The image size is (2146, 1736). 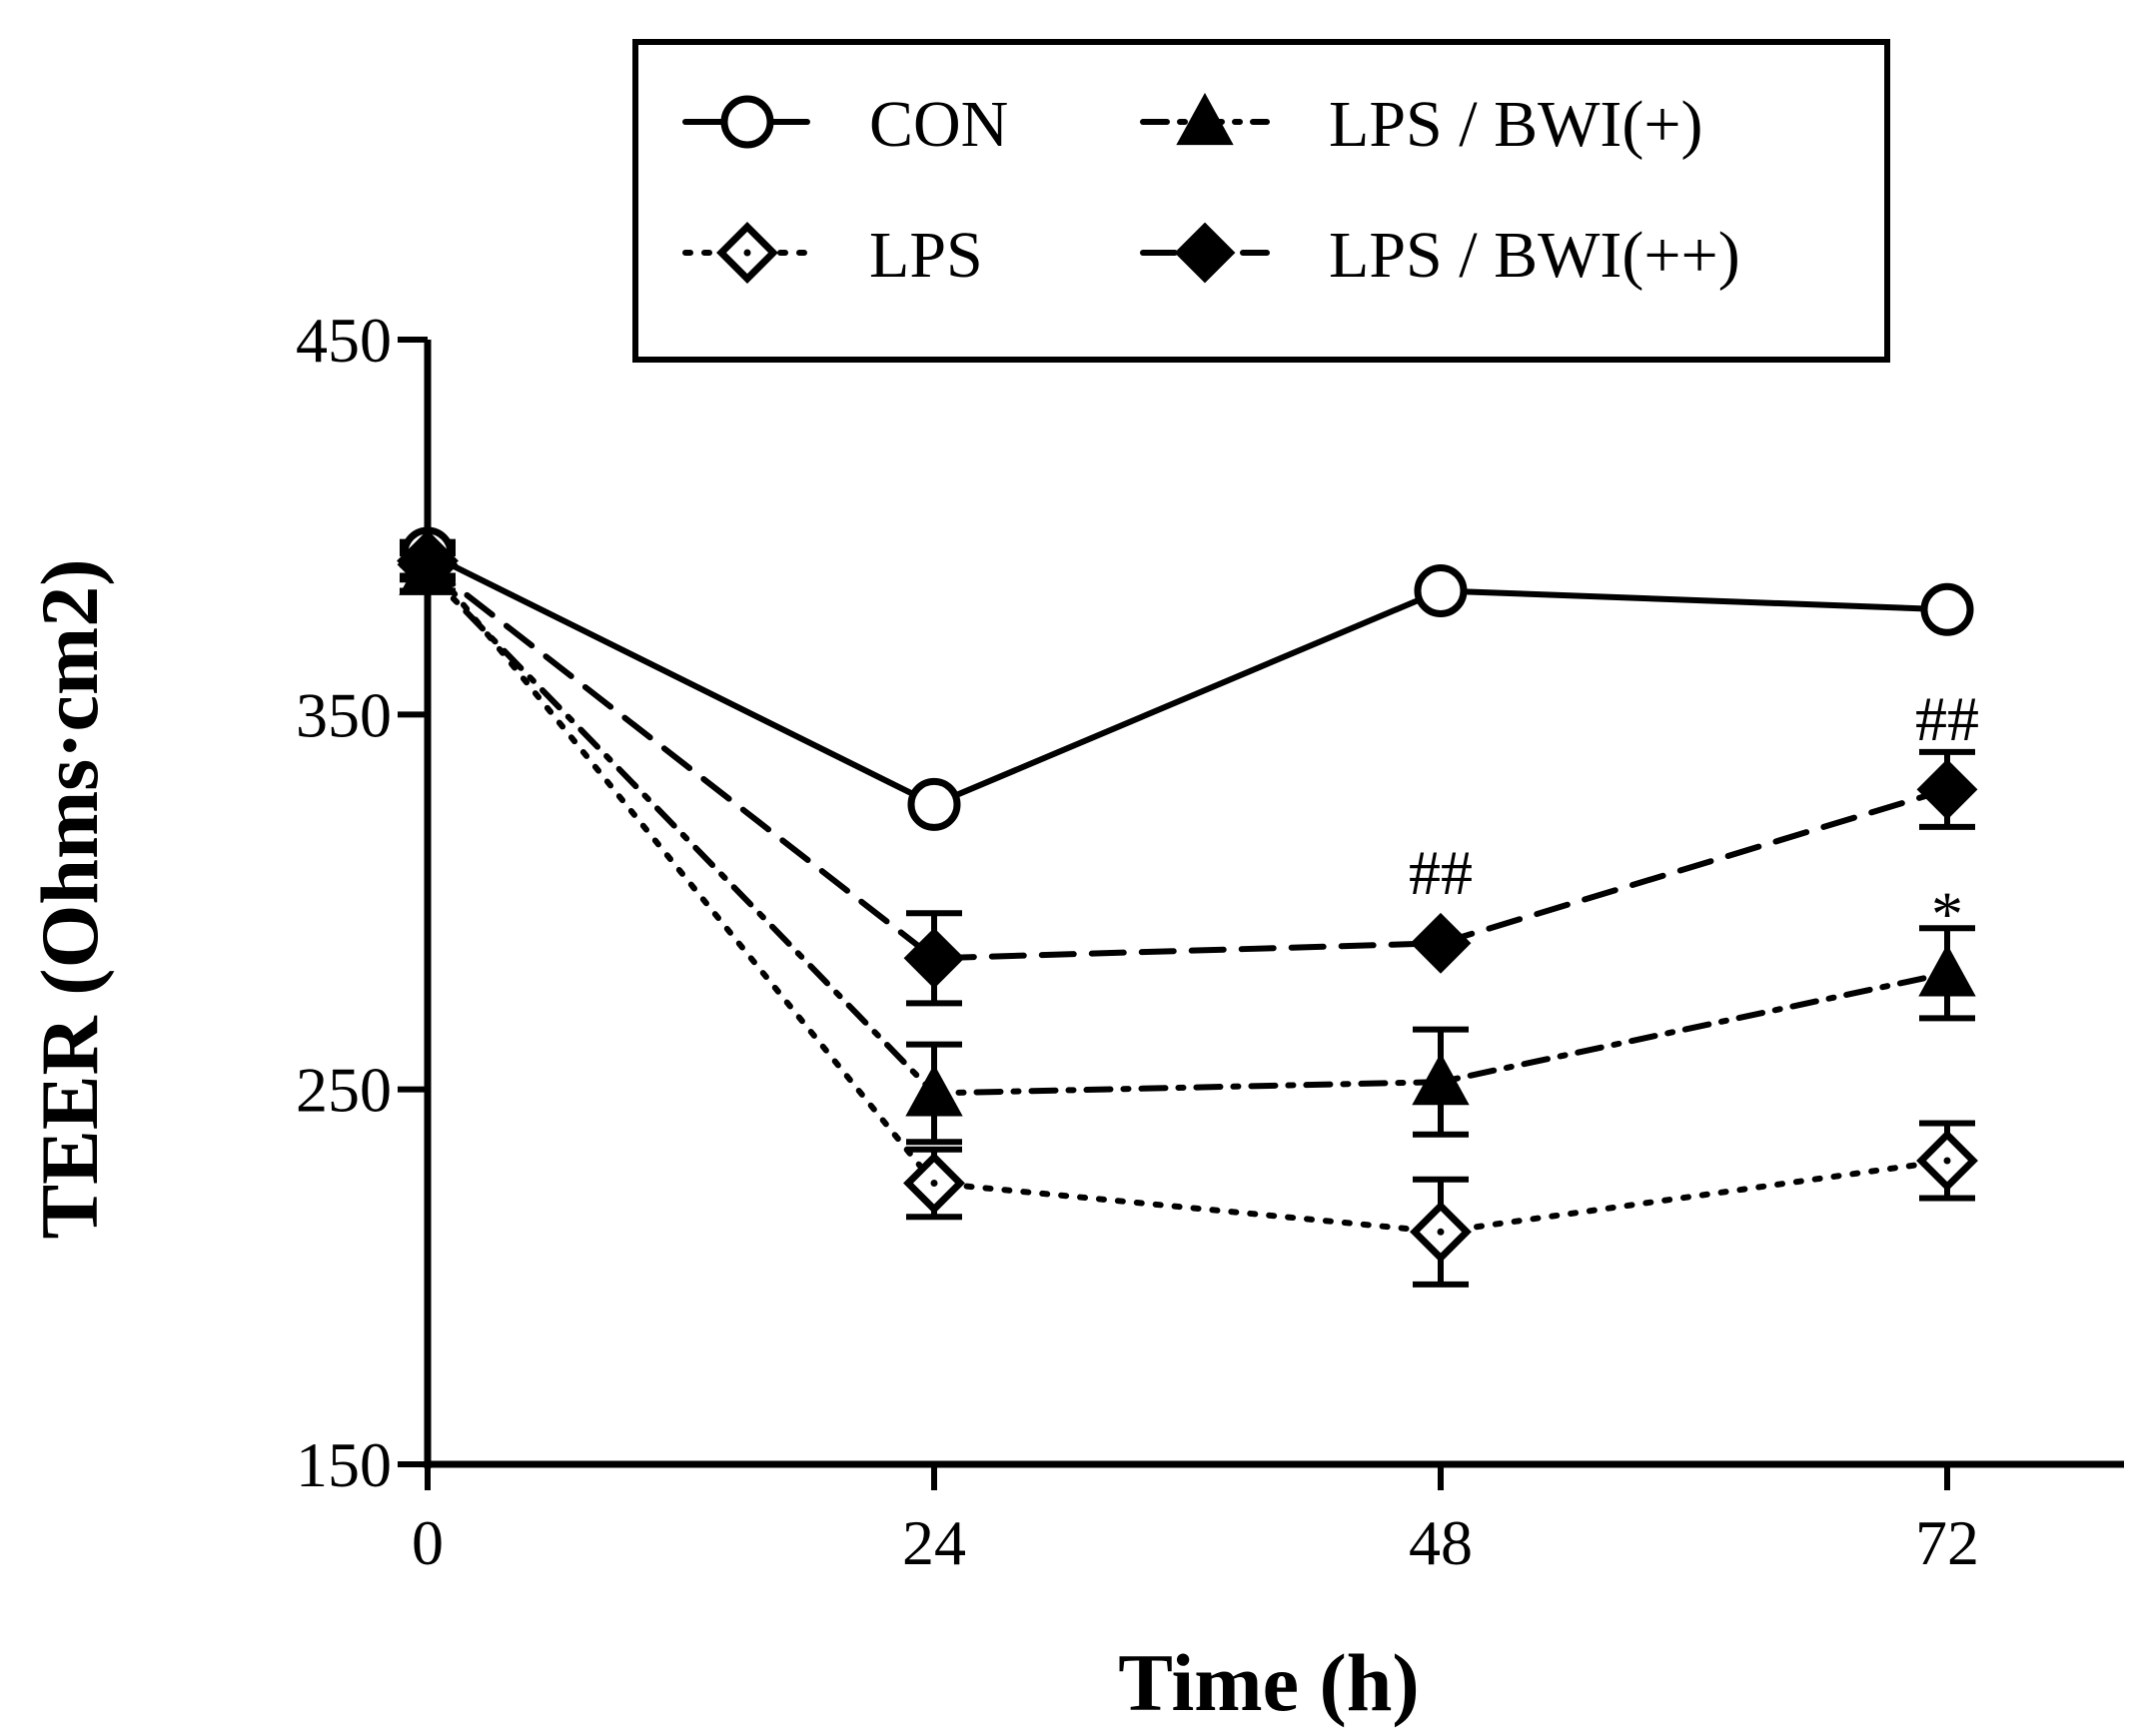 I want to click on annotation-0: ##, so click(x=1441, y=872).